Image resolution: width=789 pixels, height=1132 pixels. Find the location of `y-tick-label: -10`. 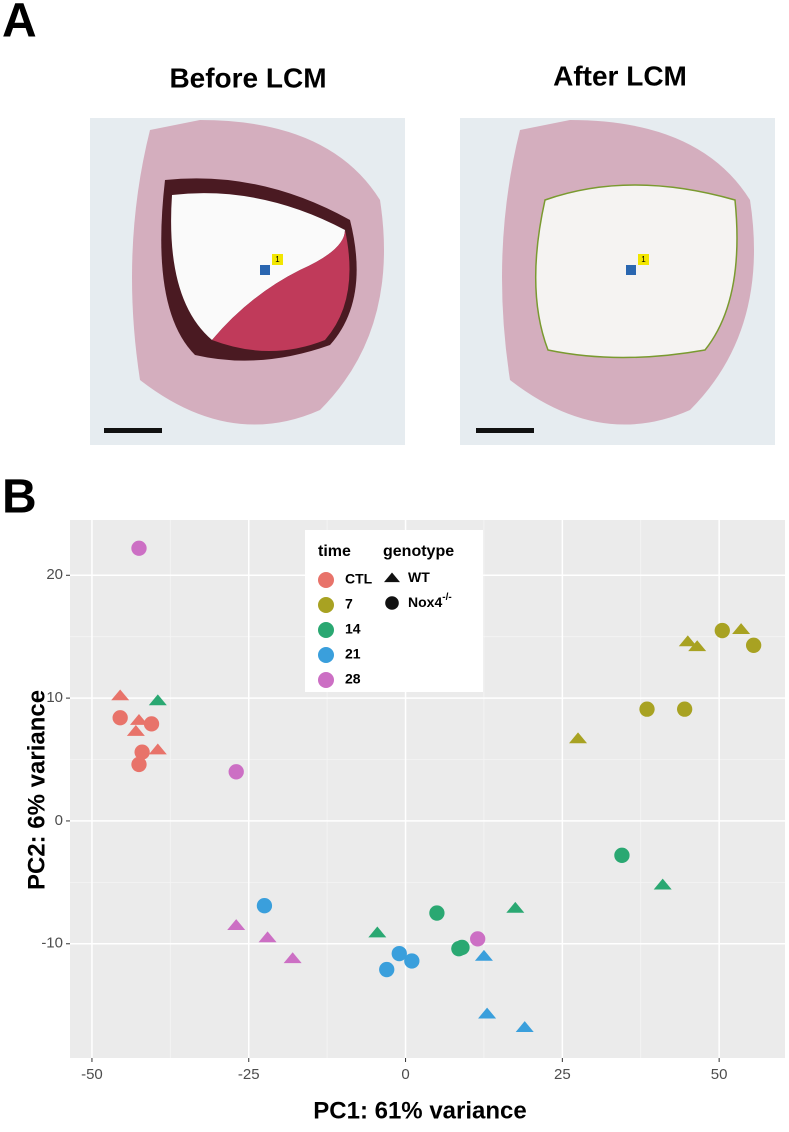

y-tick-label: -10 is located at coordinates (52, 943).